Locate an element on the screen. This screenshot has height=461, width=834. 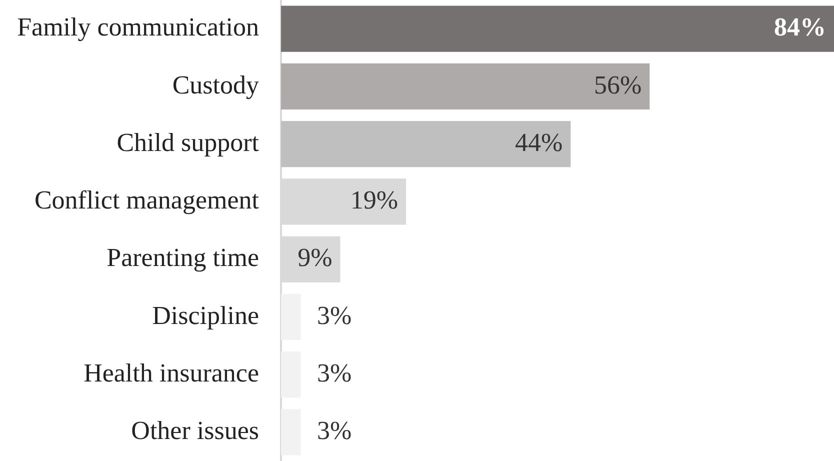
data-label: 9% is located at coordinates (315, 257).